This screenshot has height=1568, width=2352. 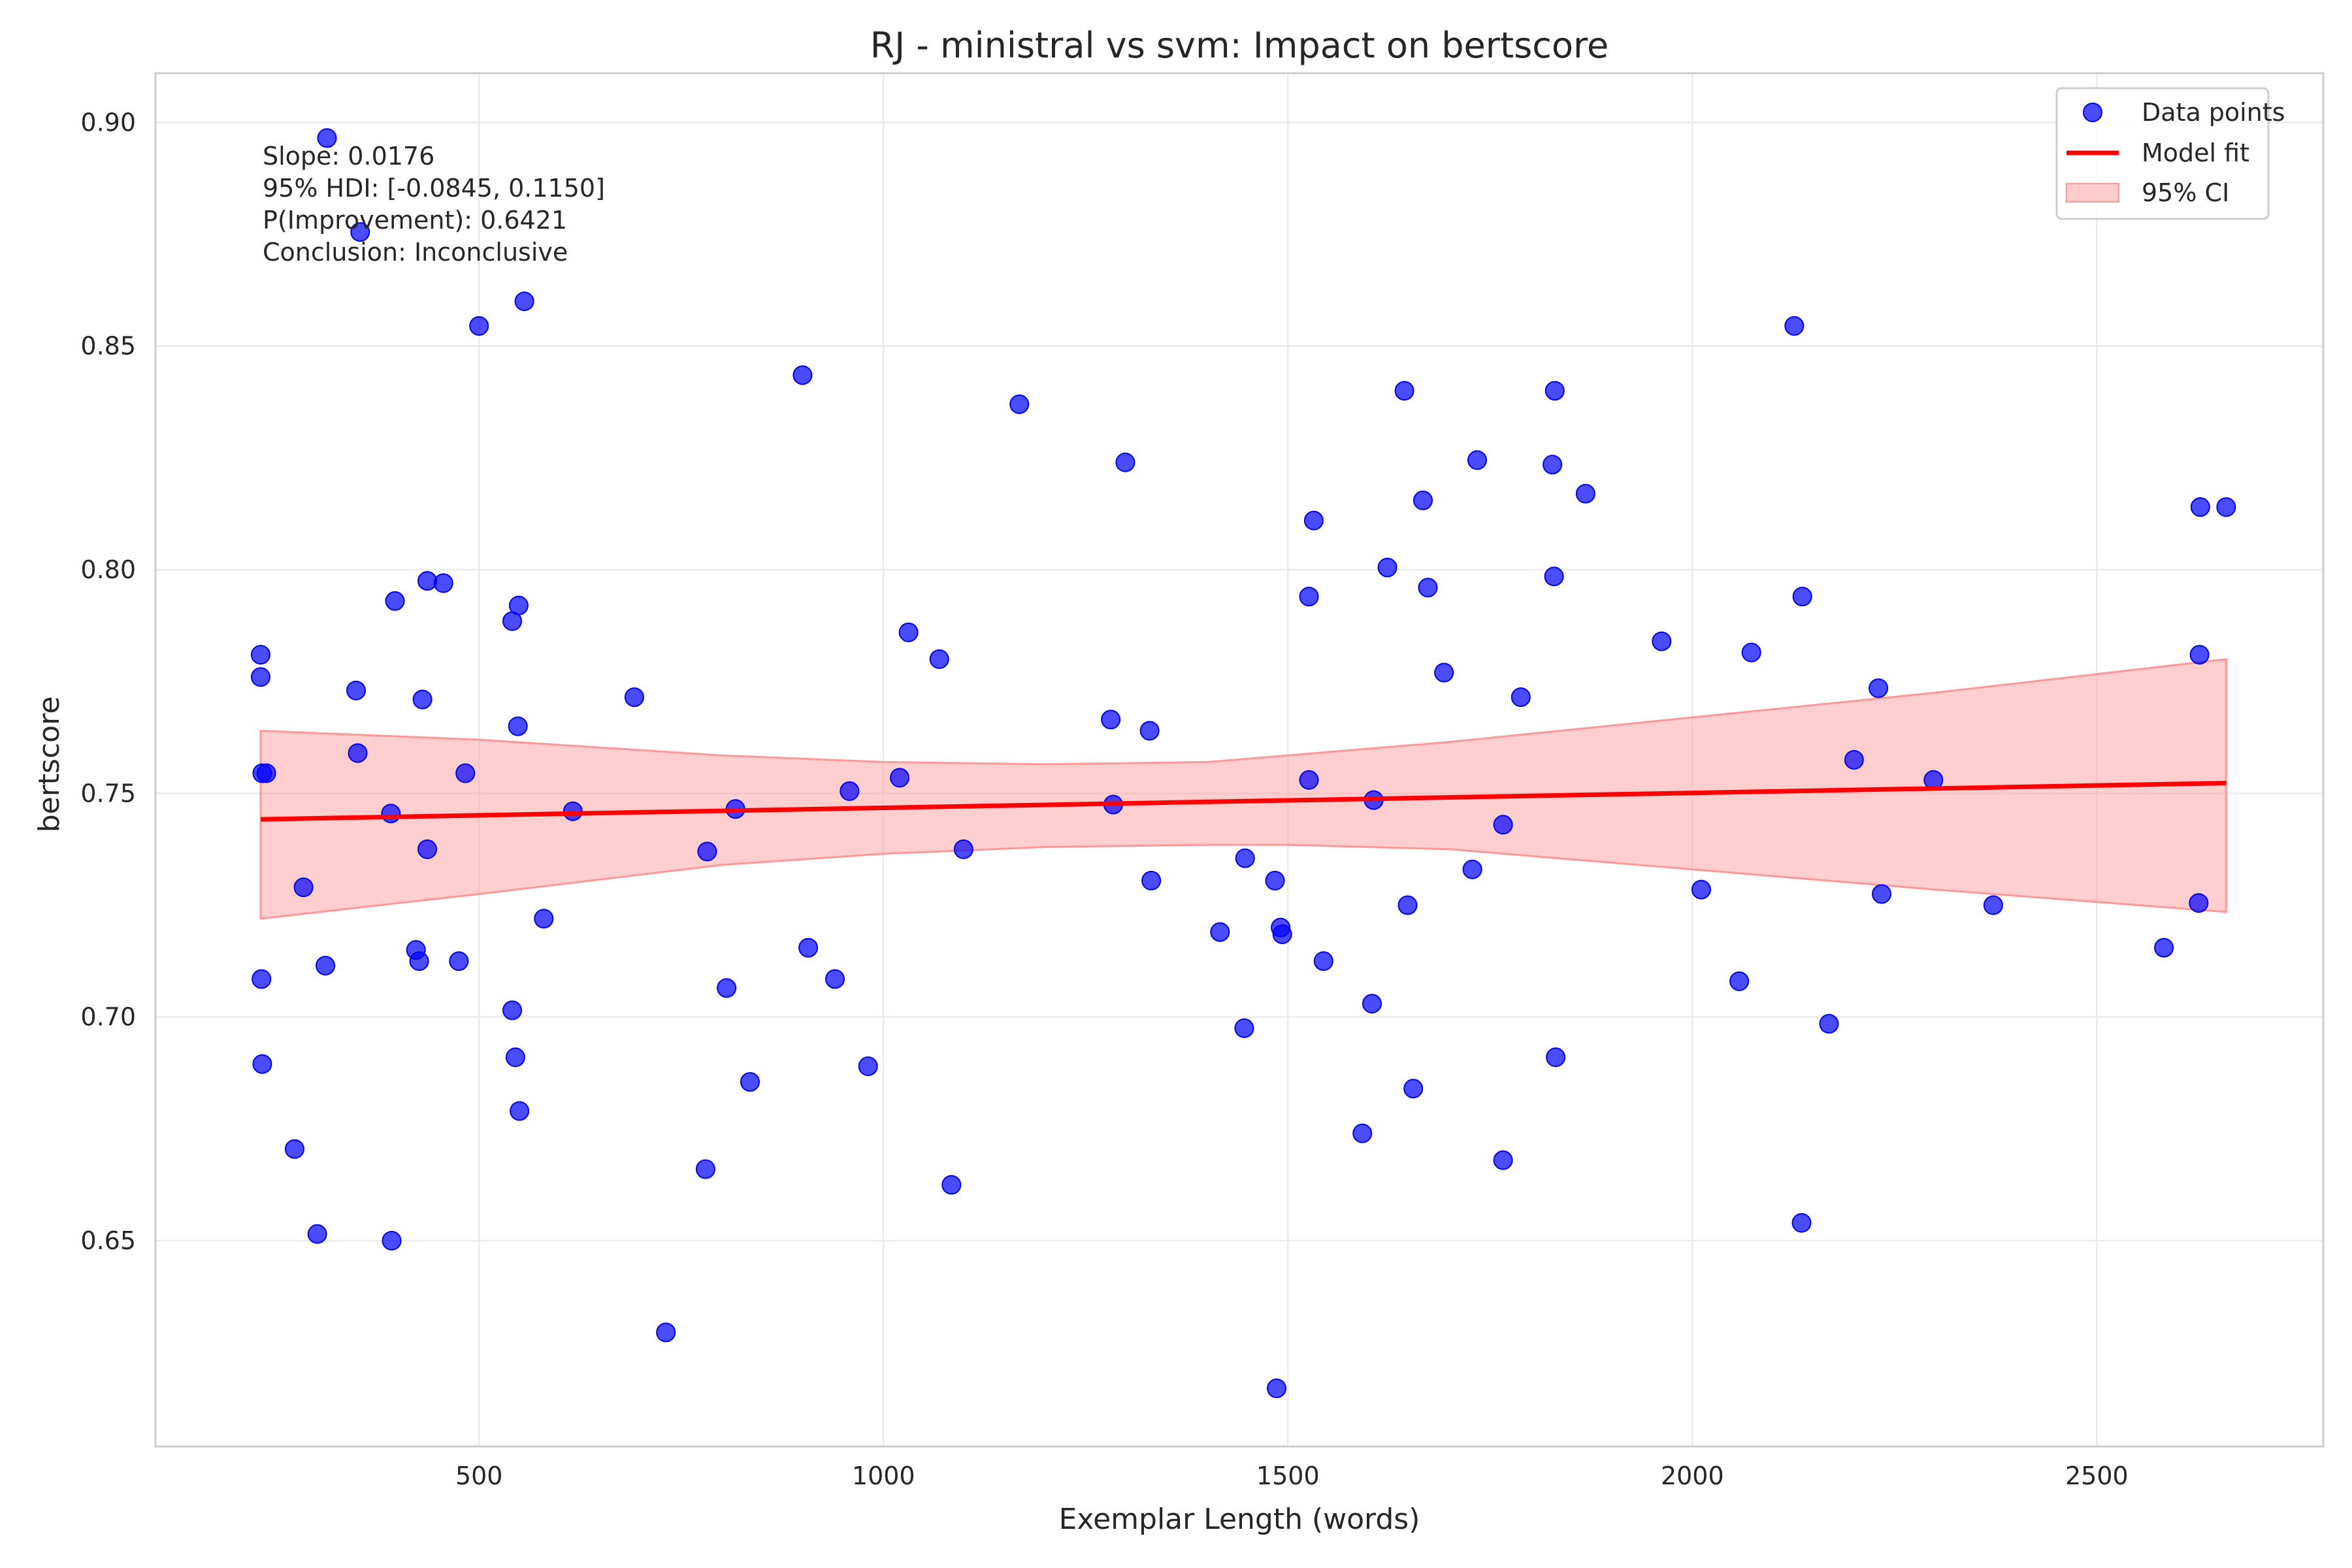 What do you see at coordinates (2092, 112) in the screenshot?
I see `legend-points-marker` at bounding box center [2092, 112].